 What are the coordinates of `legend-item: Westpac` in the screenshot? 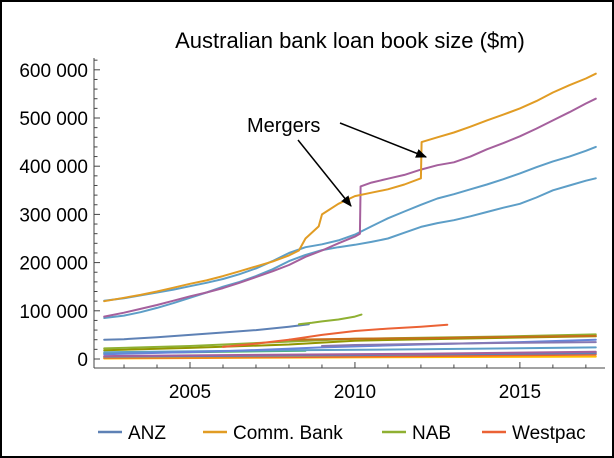 It's located at (534, 433).